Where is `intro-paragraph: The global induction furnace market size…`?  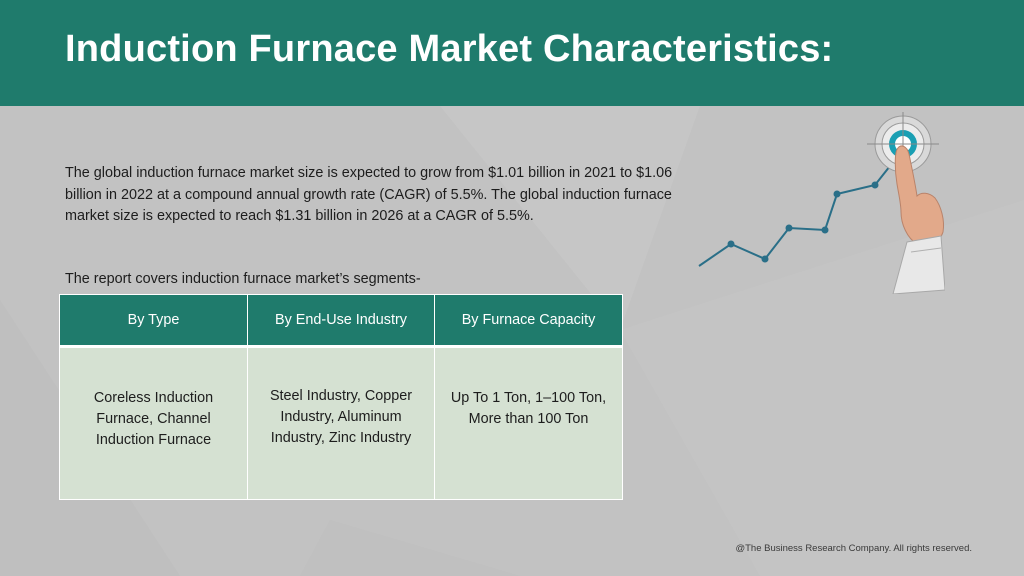
intro-paragraph: The global induction furnace market size… is located at coordinates (369, 194).